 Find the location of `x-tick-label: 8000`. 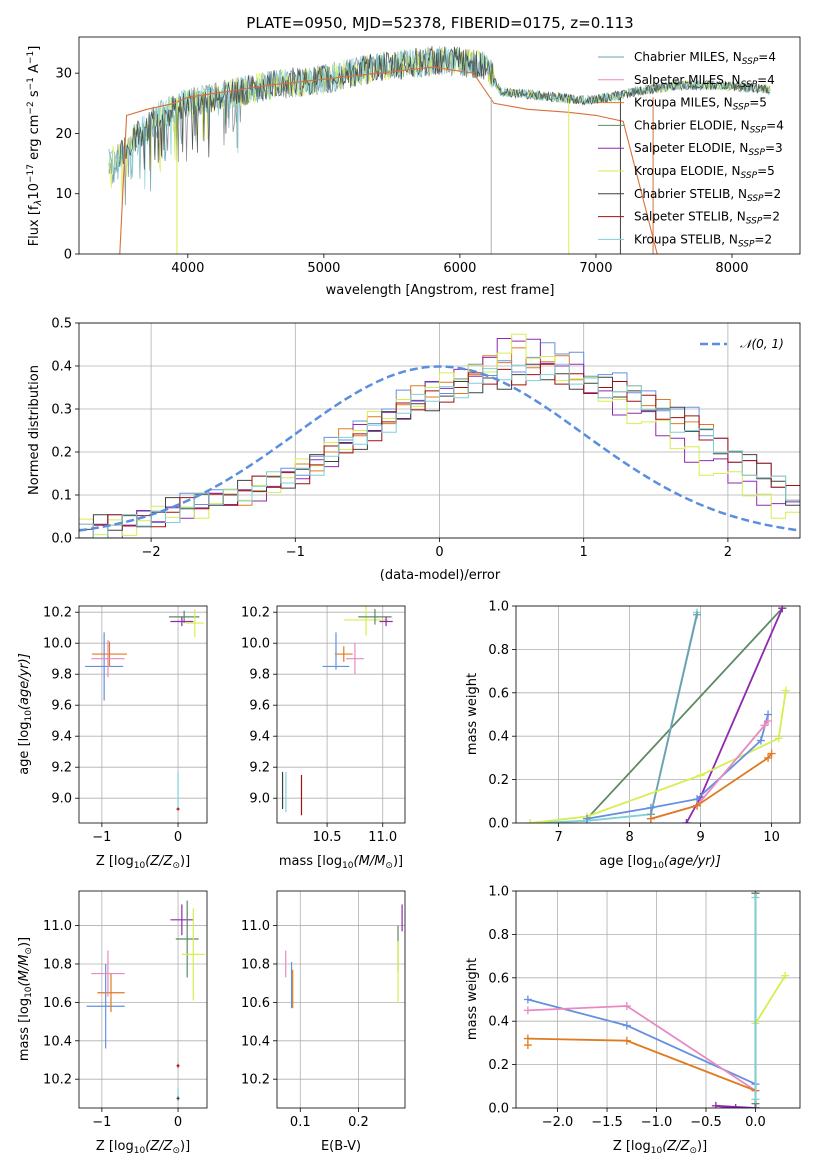

x-tick-label: 8000 is located at coordinates (731, 268).